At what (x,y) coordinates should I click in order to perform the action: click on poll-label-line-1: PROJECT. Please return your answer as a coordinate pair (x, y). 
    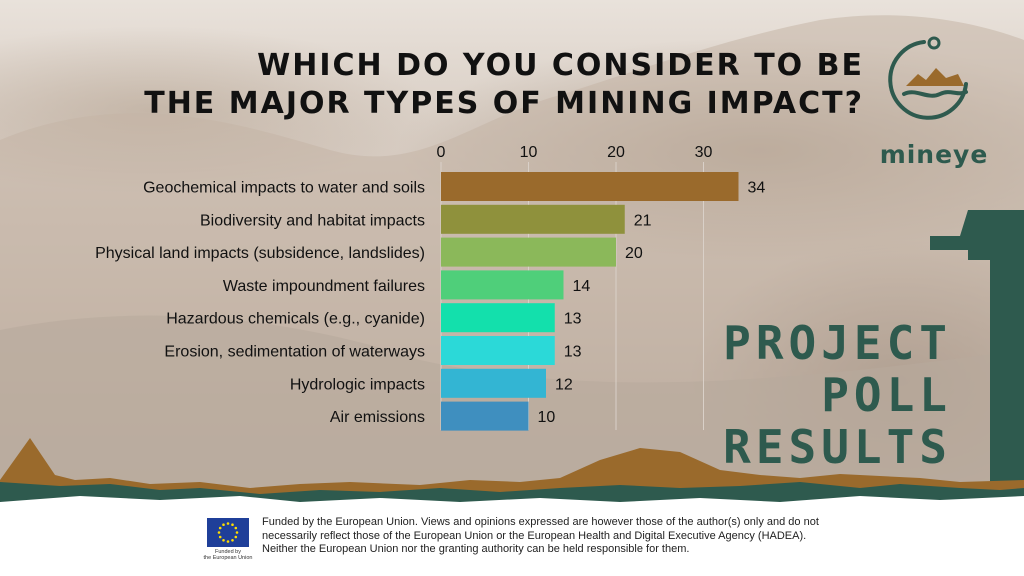
    Looking at the image, I should click on (837, 343).